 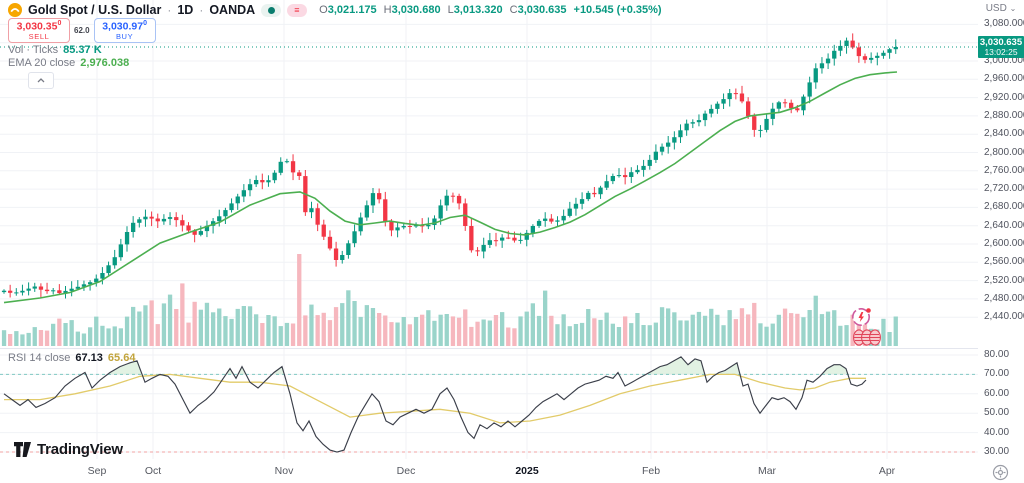 What do you see at coordinates (1004, 97) in the screenshot?
I see `price-axis-label: 2,920.000` at bounding box center [1004, 97].